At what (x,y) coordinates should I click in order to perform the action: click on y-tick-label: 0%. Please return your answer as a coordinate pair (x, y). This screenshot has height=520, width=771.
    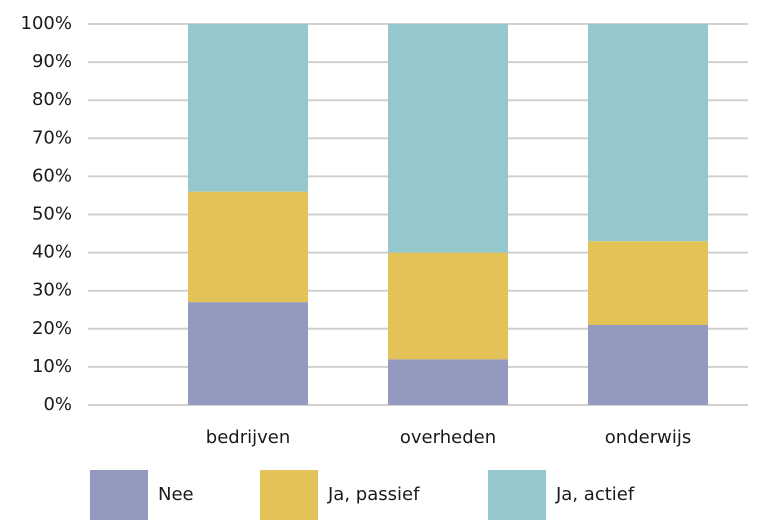
    Looking at the image, I should click on (57, 404).